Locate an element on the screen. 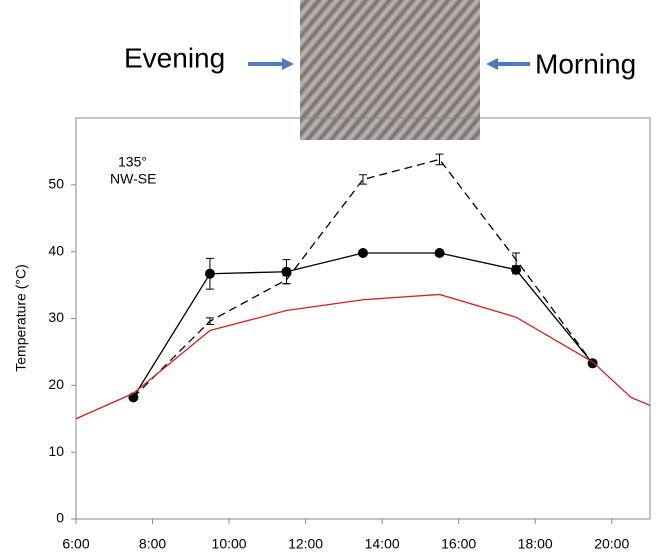  surface-photo is located at coordinates (390, 70).